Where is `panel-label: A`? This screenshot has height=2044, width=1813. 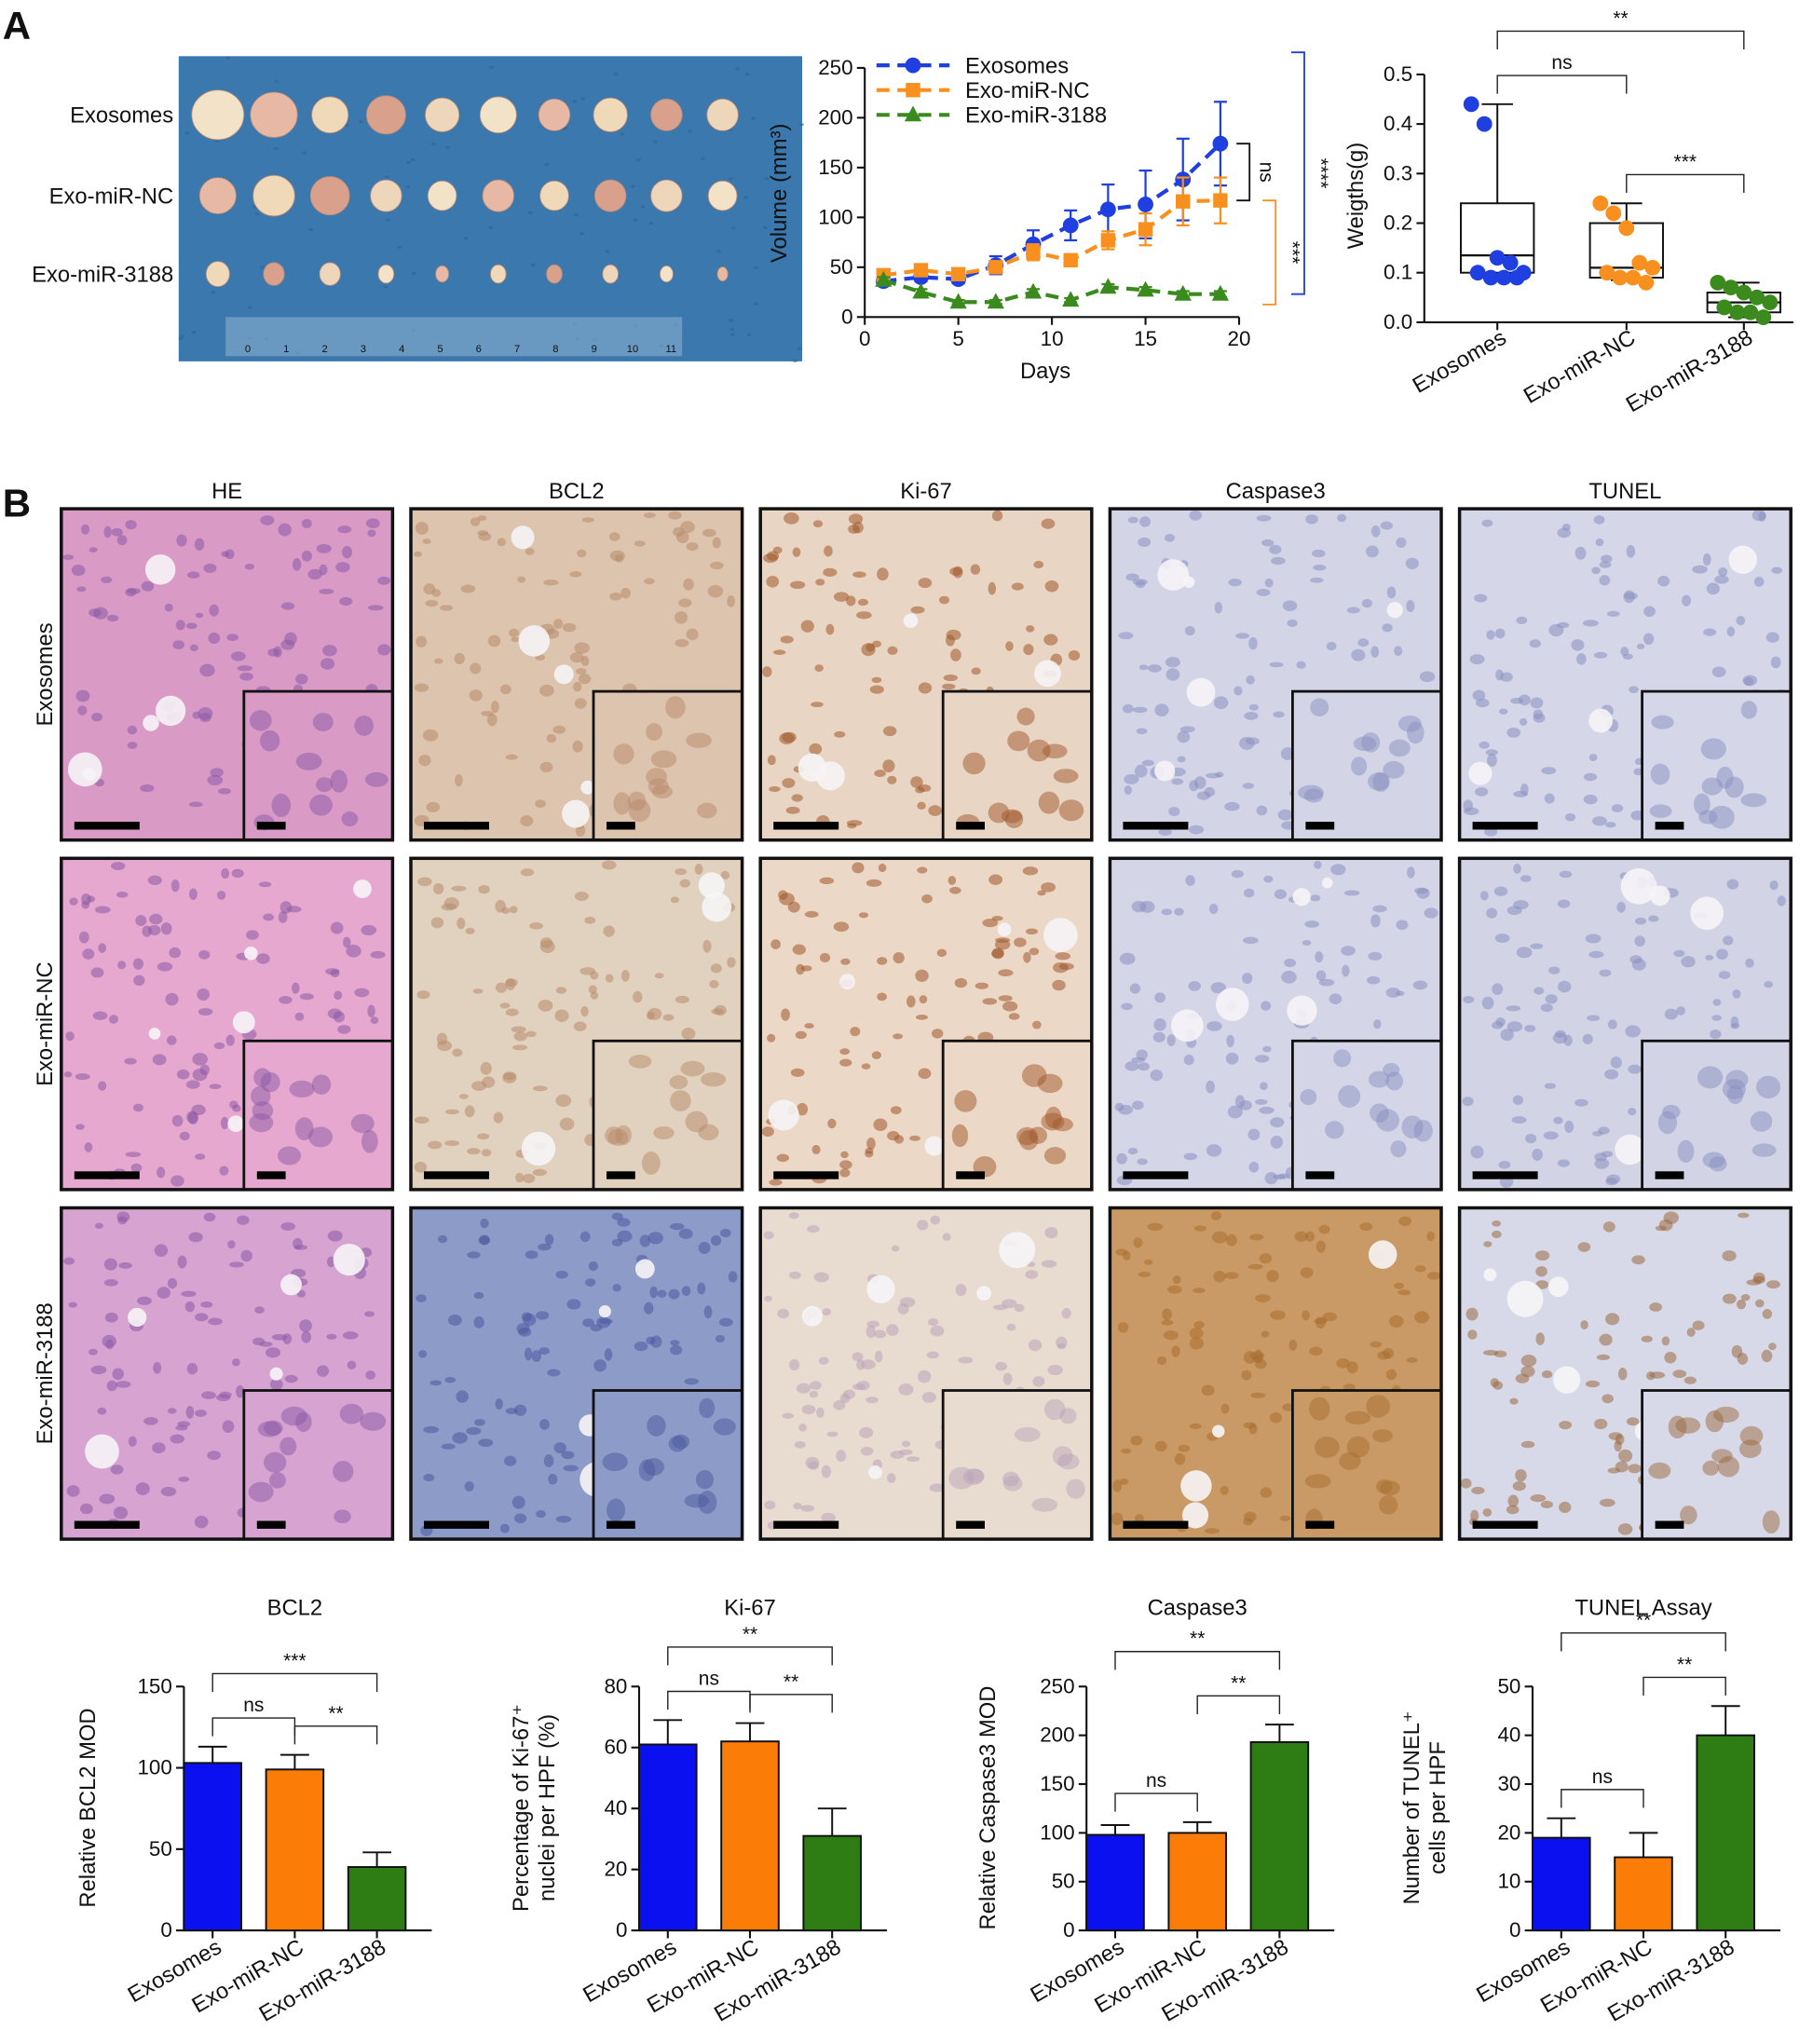
panel-label: A is located at coordinates (17, 26).